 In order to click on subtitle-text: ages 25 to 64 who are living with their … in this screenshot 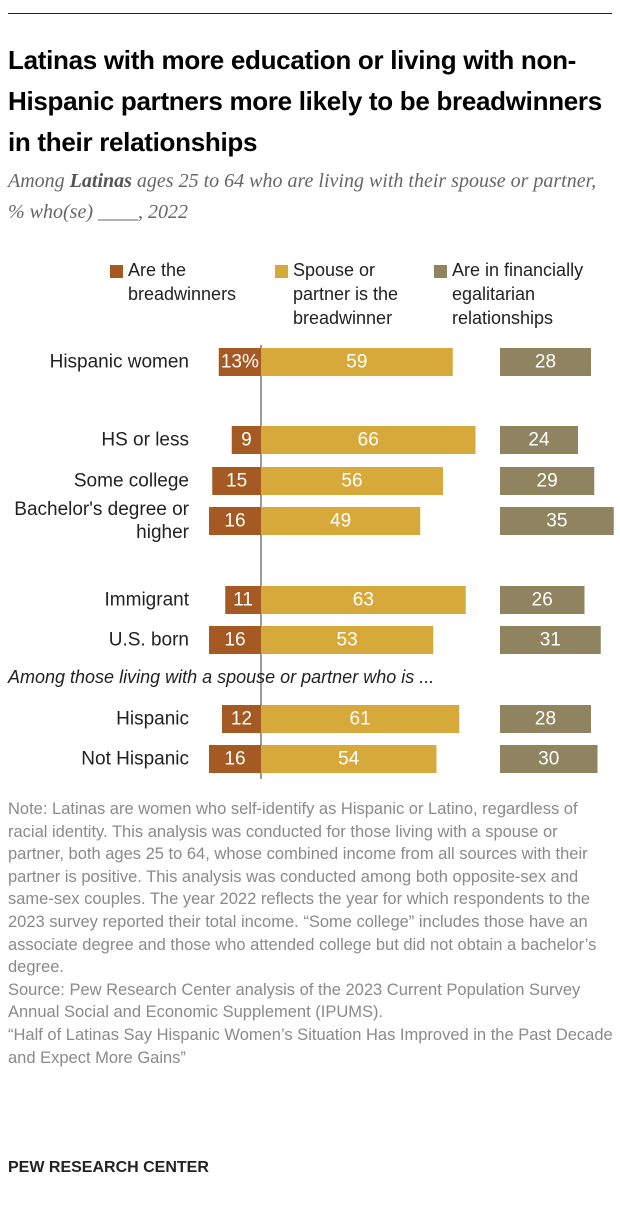, I will do `click(302, 196)`.